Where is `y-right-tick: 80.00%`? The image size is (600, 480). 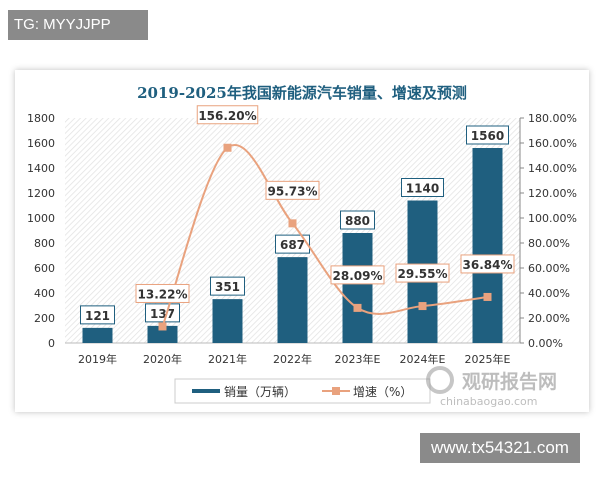
y-right-tick: 80.00% is located at coordinates (549, 243).